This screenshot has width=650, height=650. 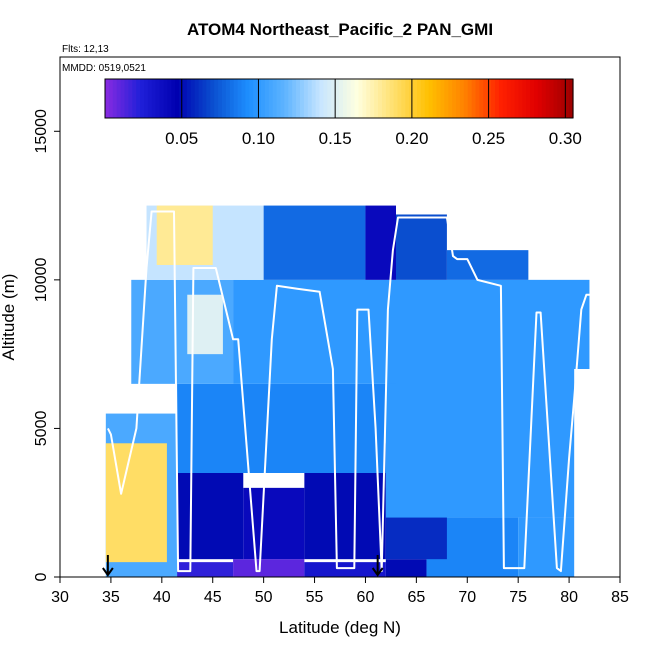 What do you see at coordinates (488, 138) in the screenshot?
I see `colorbar-tick-label: 0.25` at bounding box center [488, 138].